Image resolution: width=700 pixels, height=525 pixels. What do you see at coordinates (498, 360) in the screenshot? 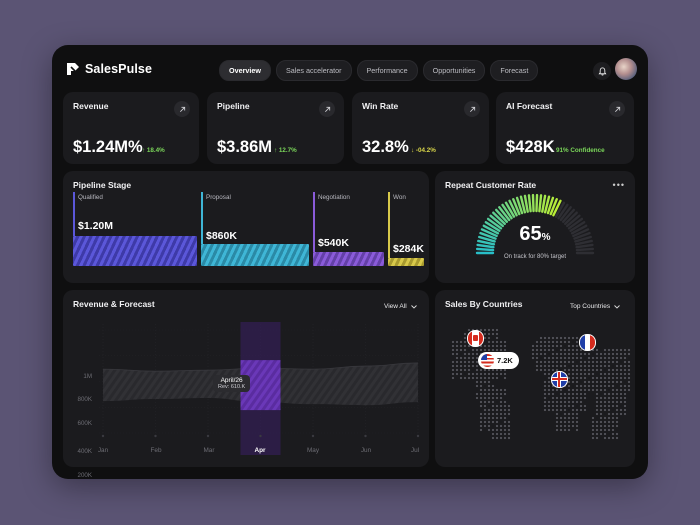
I see `us-sales-pill: 7.2K` at bounding box center [498, 360].